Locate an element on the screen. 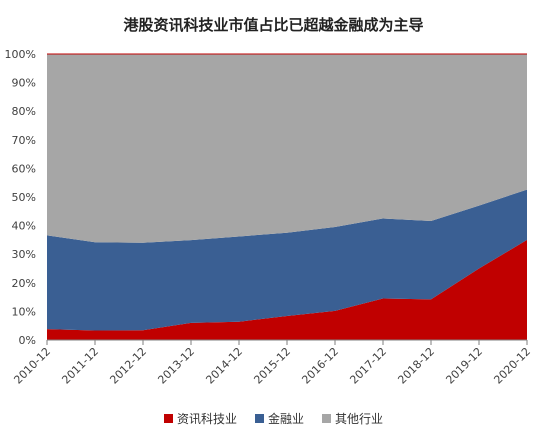  x-tick-label: 2013-12 is located at coordinates (176, 366).